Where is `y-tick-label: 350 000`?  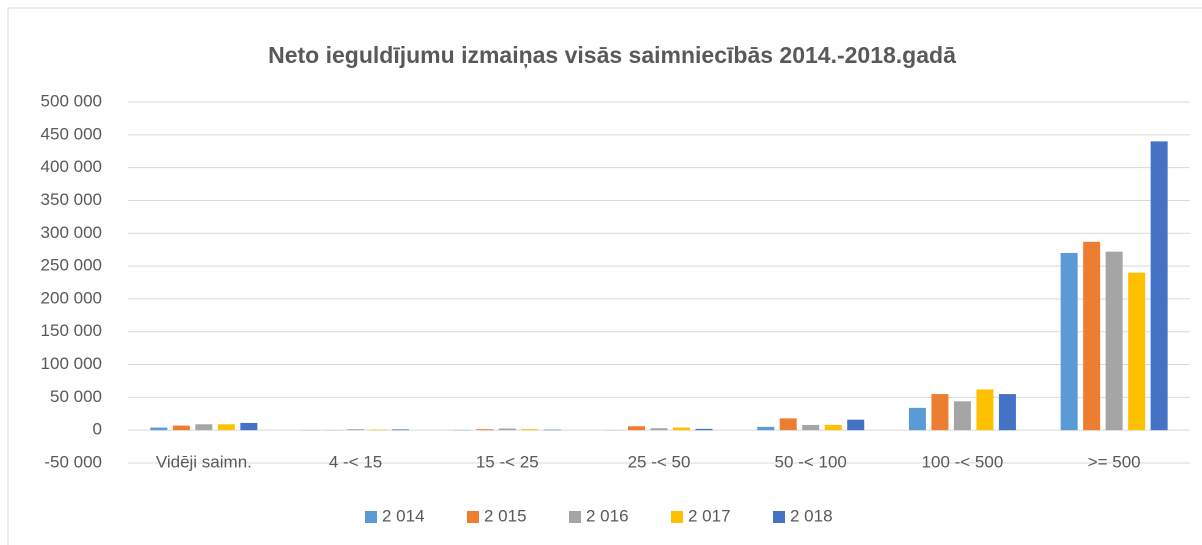
y-tick-label: 350 000 is located at coordinates (71, 199).